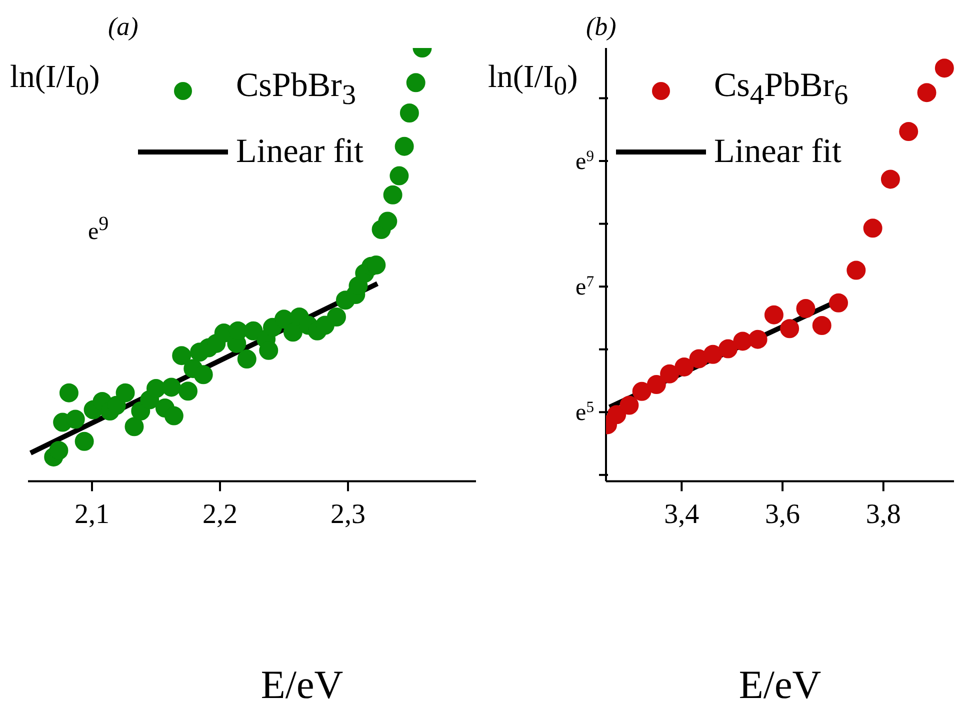  What do you see at coordinates (883, 514) in the screenshot?
I see `x-tick-label: 3,8` at bounding box center [883, 514].